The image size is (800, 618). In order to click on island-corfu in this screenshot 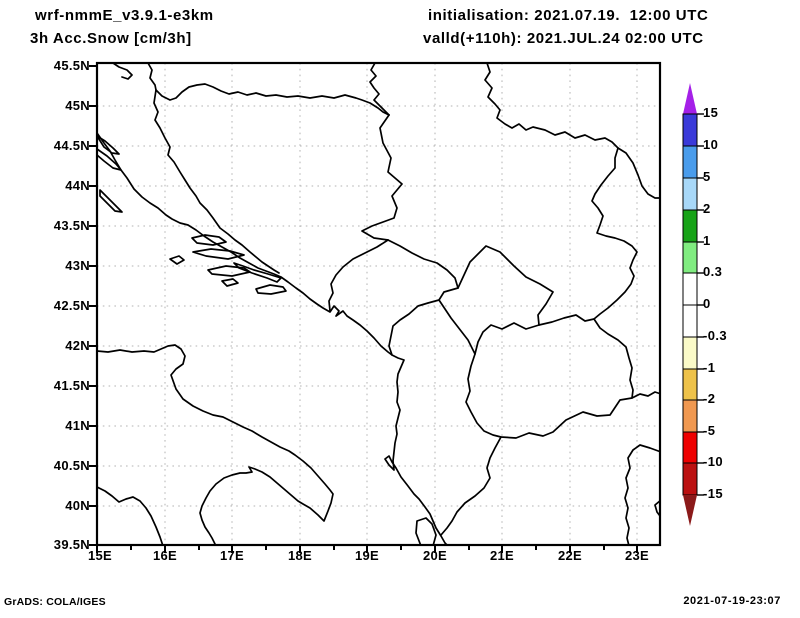, I will do `click(426, 531)`.